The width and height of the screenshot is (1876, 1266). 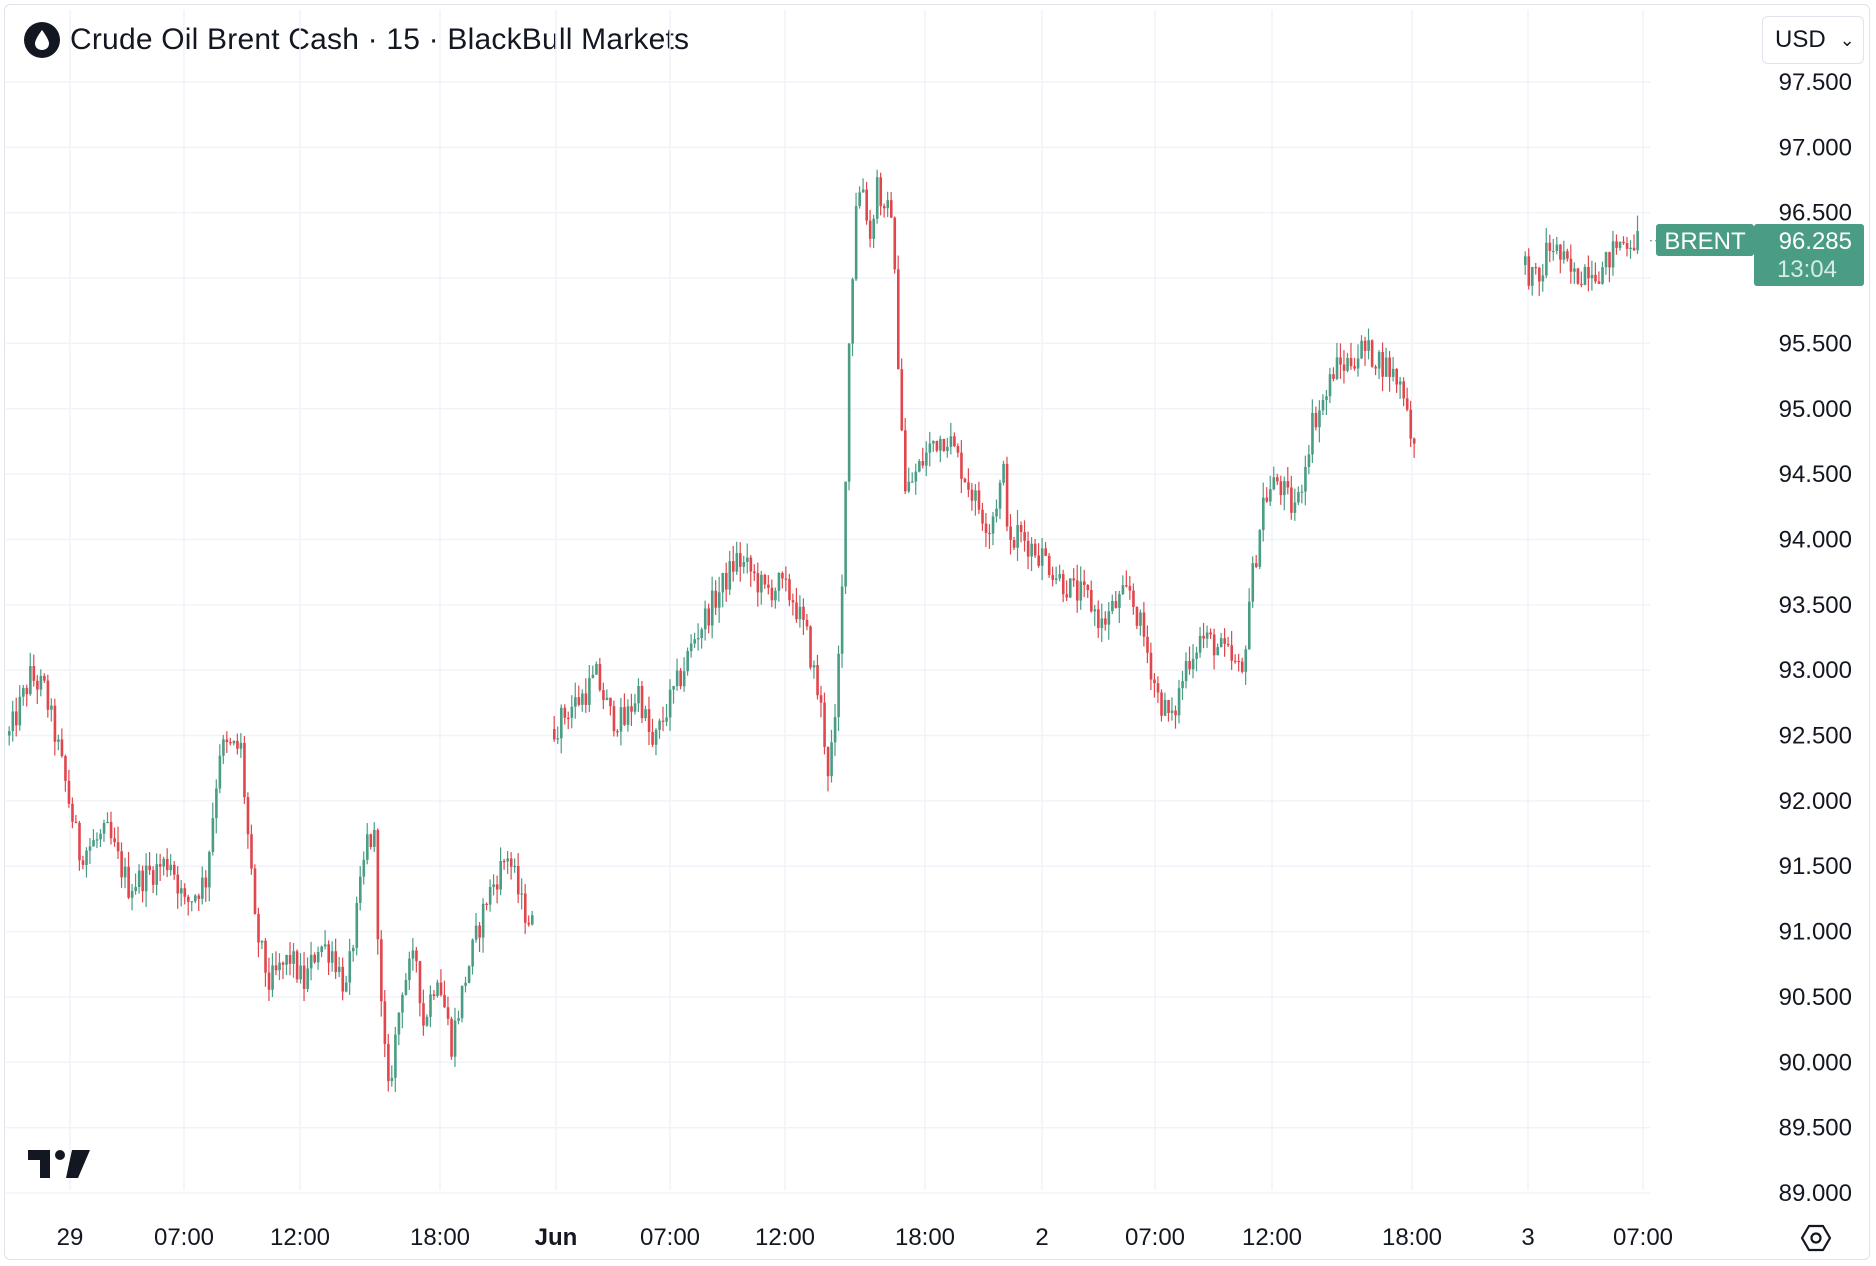 What do you see at coordinates (1813, 40) in the screenshot?
I see `currency-select: USD ⌄` at bounding box center [1813, 40].